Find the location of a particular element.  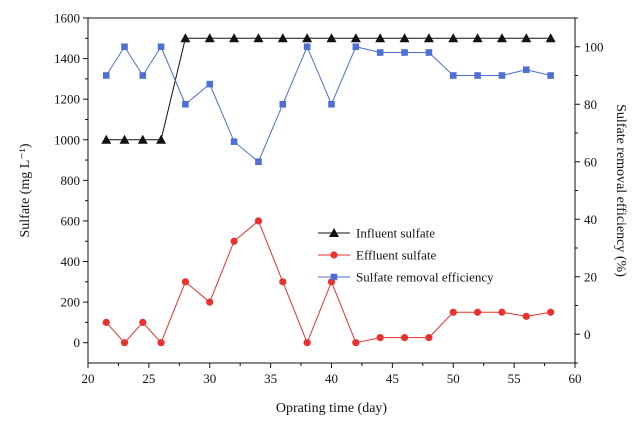

y-right-tick-label: 60 is located at coordinates (590, 161).